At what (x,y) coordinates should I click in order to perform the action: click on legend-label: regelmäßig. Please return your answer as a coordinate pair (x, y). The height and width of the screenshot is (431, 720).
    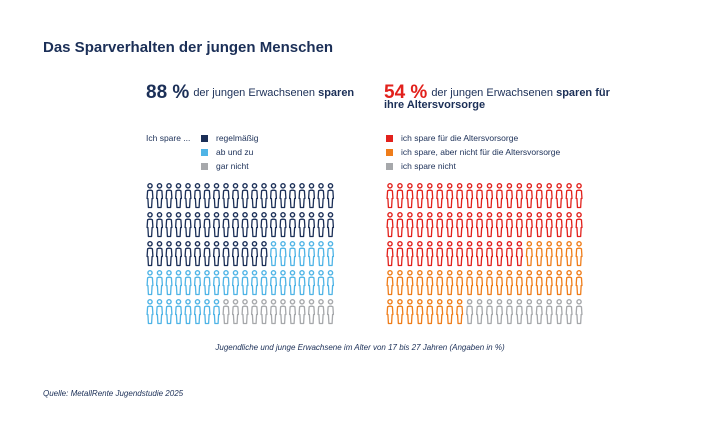
    Looking at the image, I should click on (237, 138).